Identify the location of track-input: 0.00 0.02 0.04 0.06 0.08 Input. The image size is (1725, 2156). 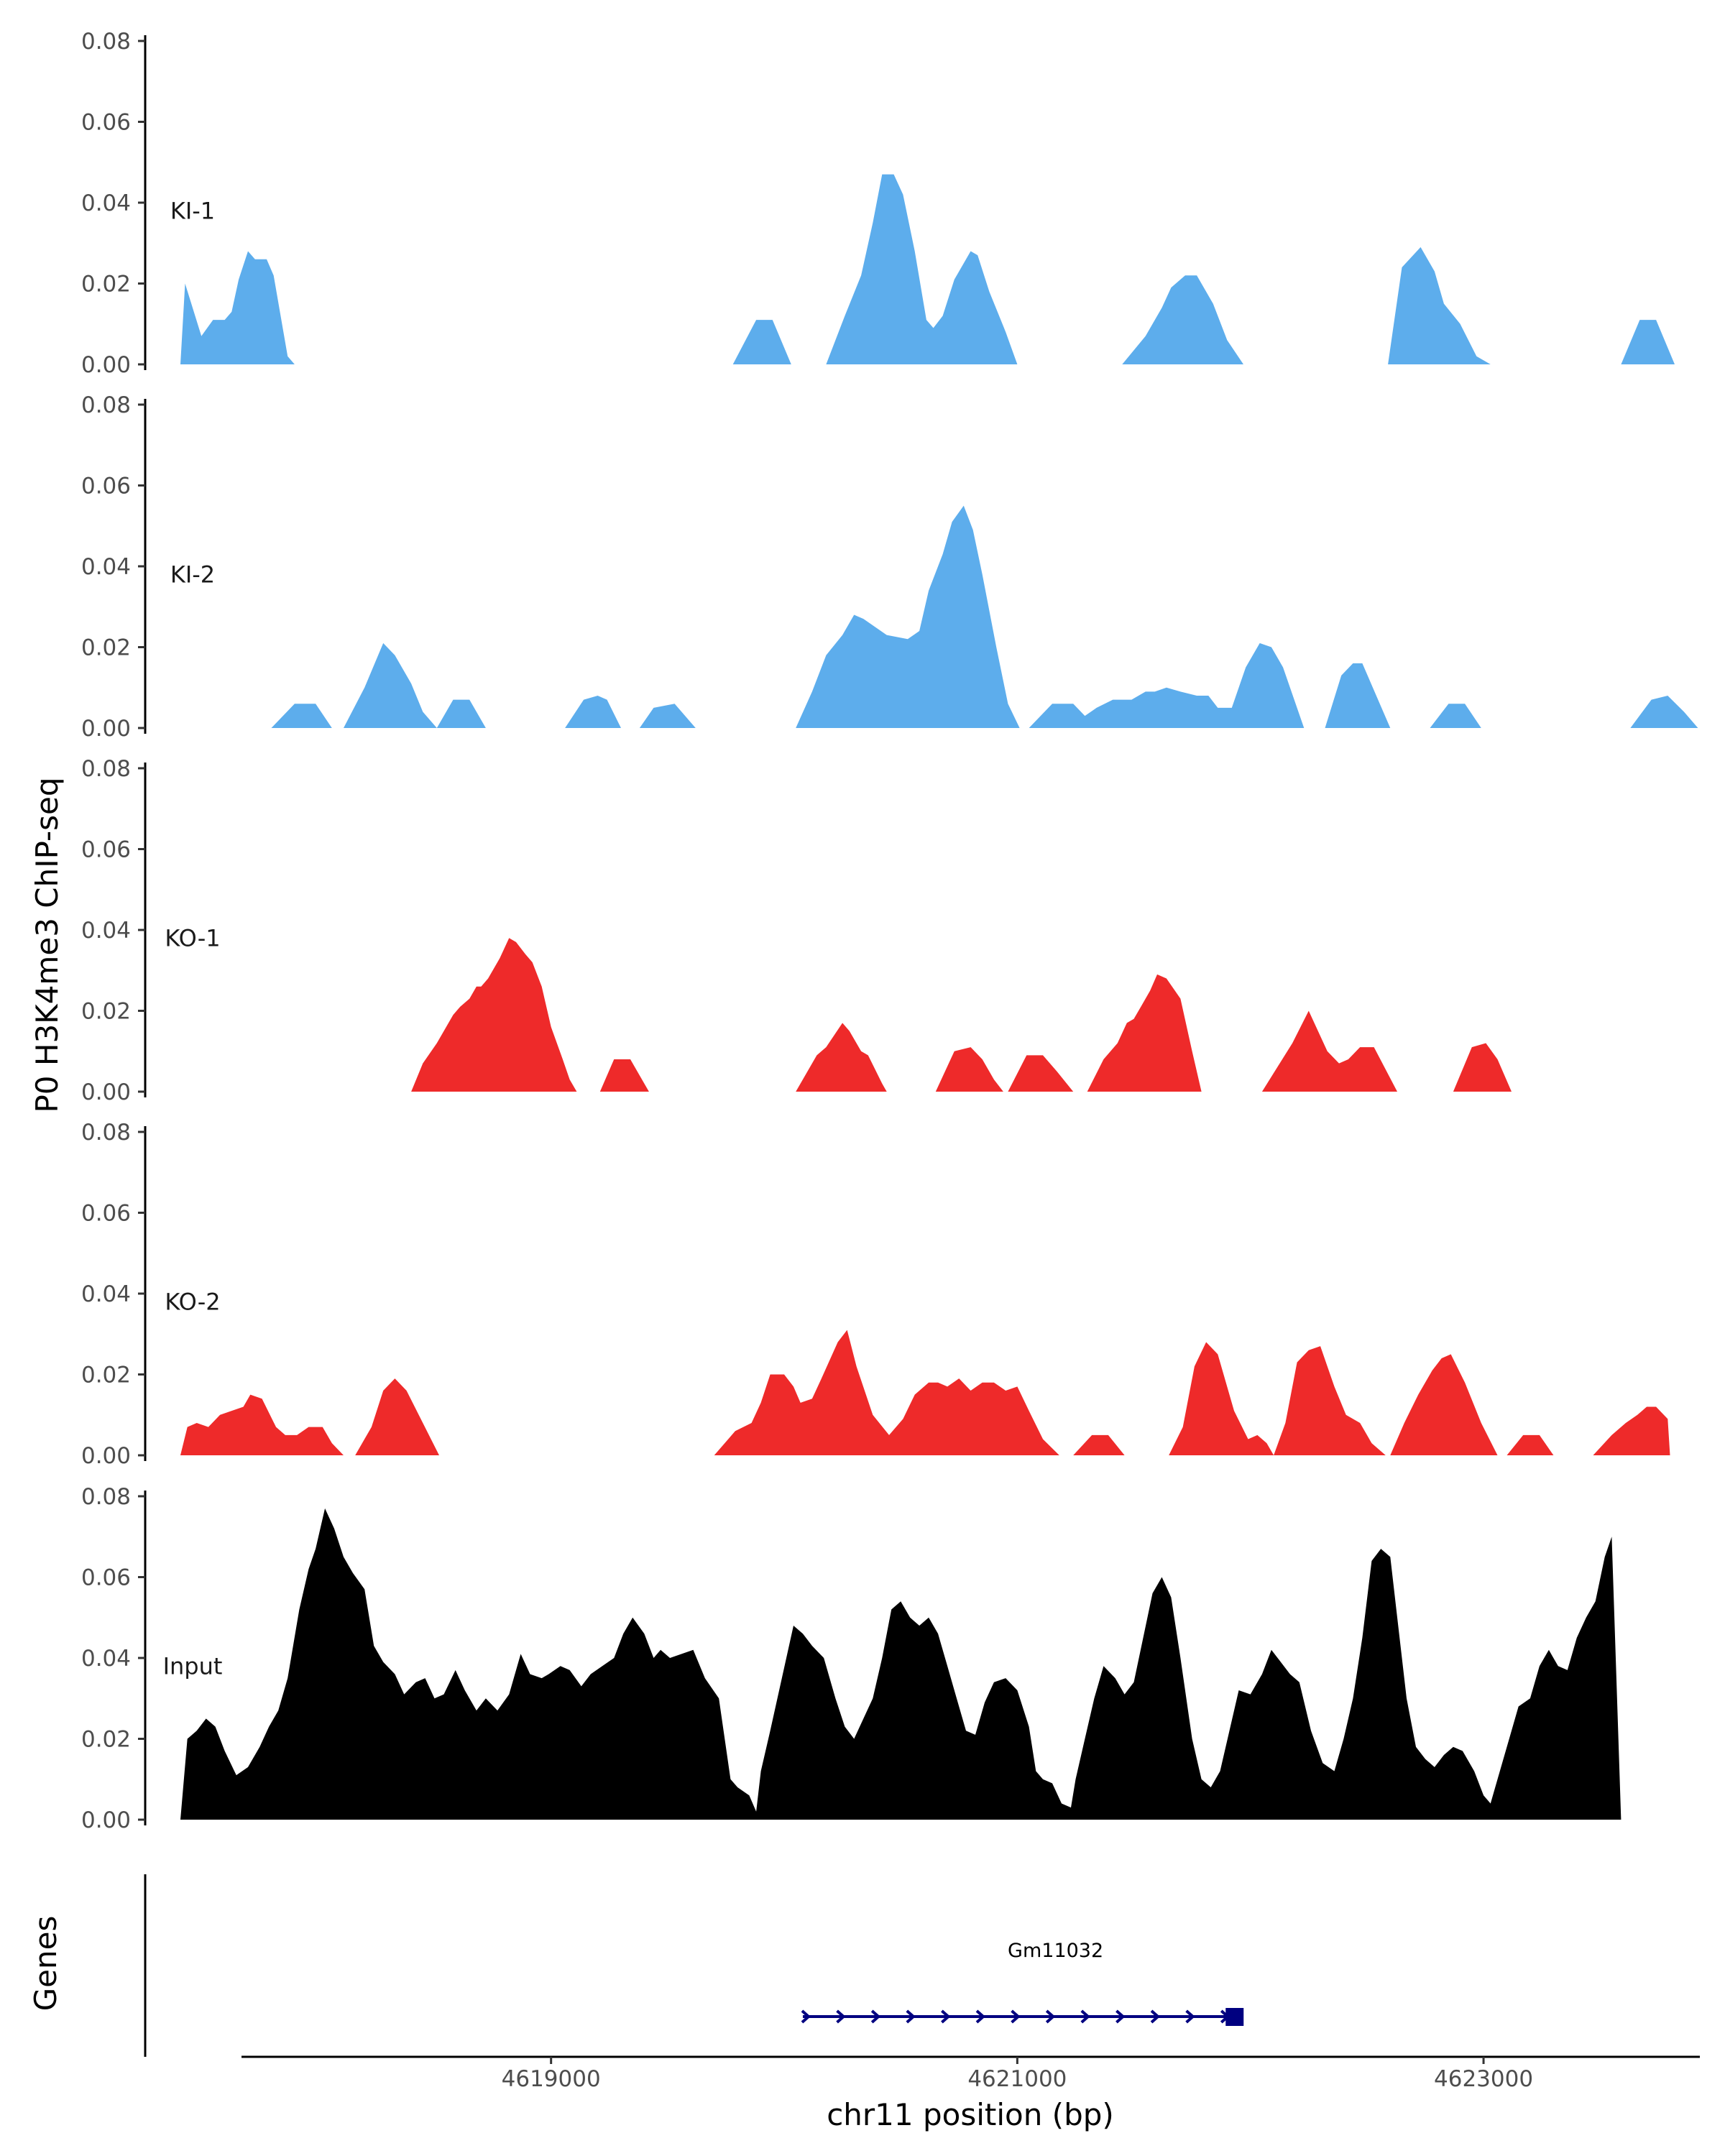
(851, 1658).